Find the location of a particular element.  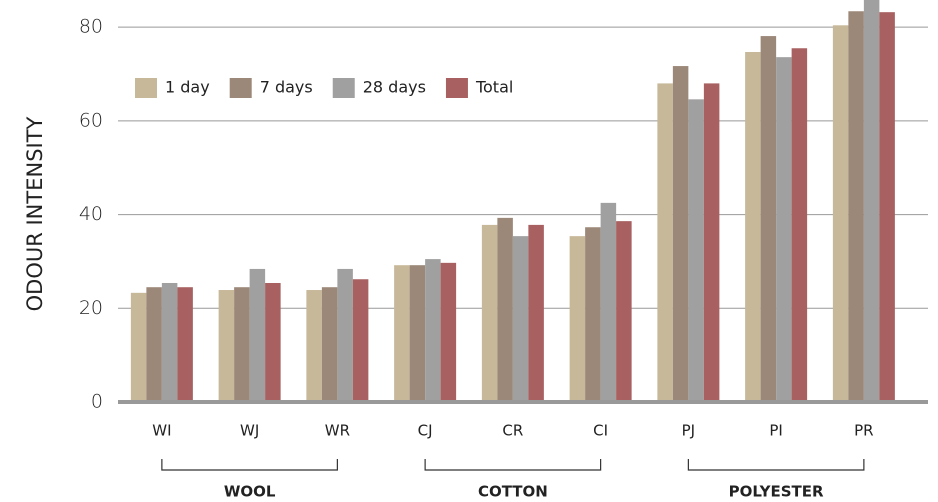

group-label: WOOL is located at coordinates (250, 492).